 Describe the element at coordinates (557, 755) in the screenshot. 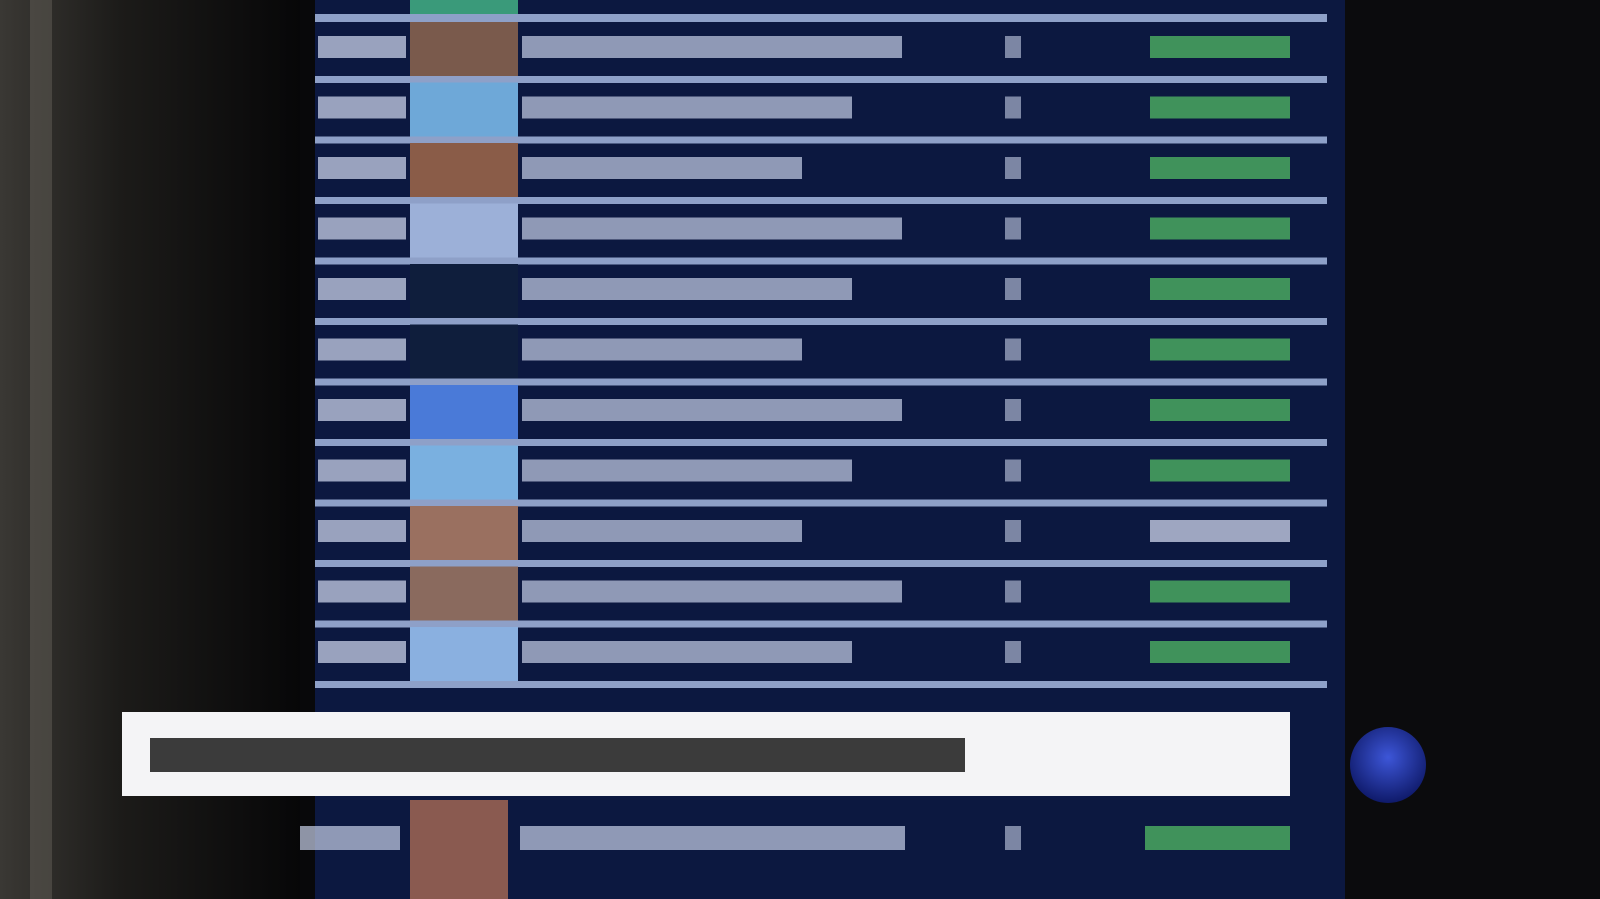

I see `caption-text-block` at that location.